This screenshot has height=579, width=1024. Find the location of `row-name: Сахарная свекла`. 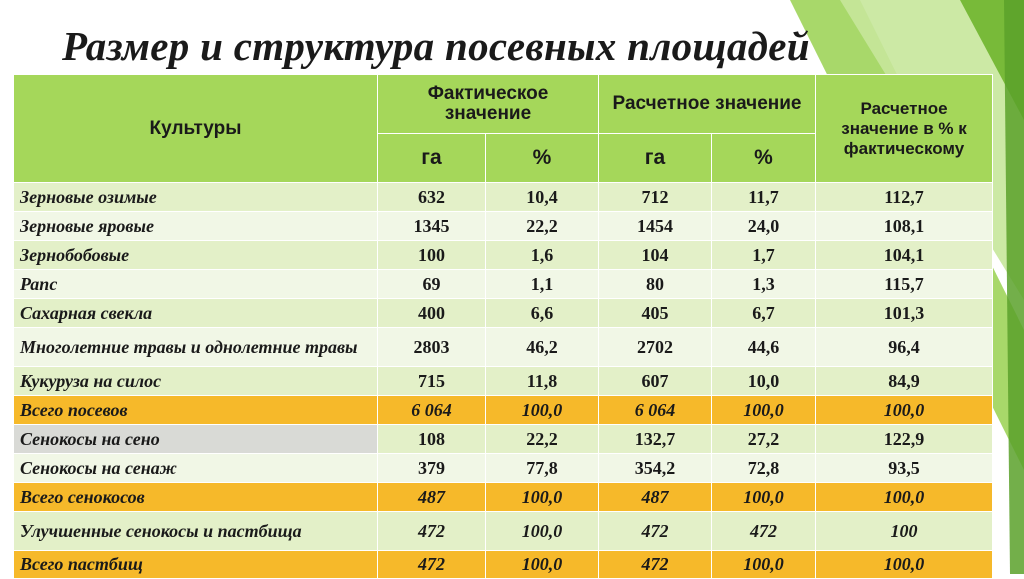

row-name: Сахарная свекла is located at coordinates (195, 313).